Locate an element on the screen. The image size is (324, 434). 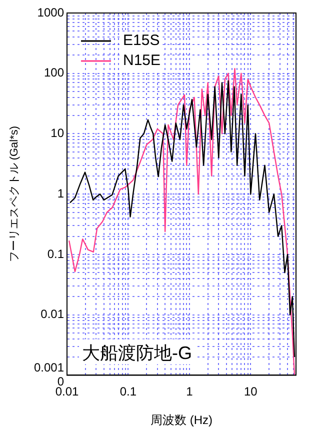
legend-label: N15E is located at coordinates (142, 61).